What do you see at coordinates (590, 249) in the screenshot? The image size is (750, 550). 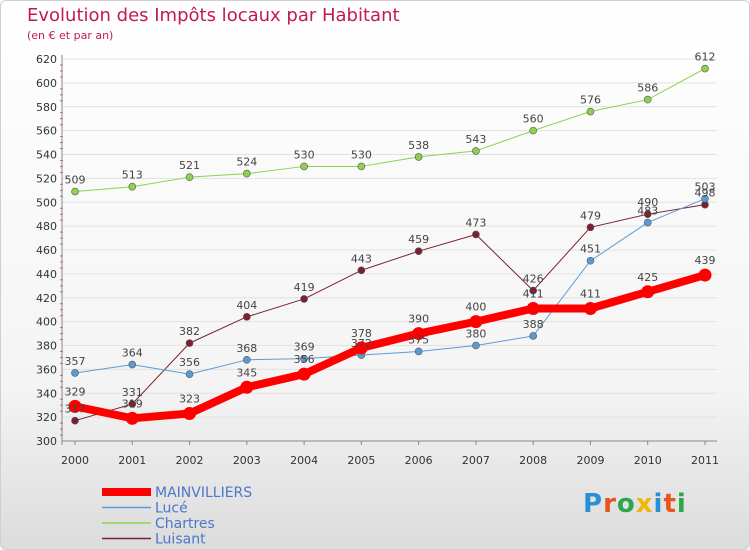 I see `data-label-luc-: 451` at bounding box center [590, 249].